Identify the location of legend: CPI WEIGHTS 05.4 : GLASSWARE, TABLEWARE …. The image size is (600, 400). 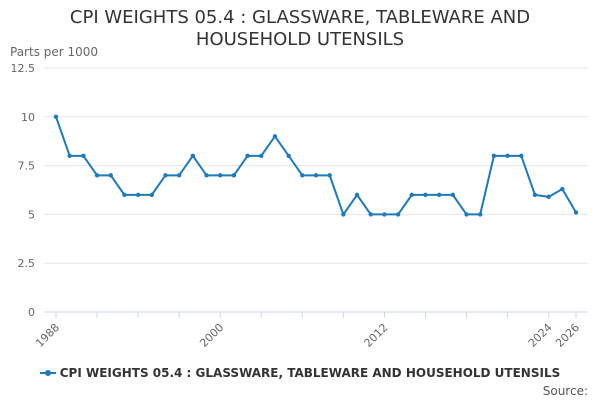
(300, 373).